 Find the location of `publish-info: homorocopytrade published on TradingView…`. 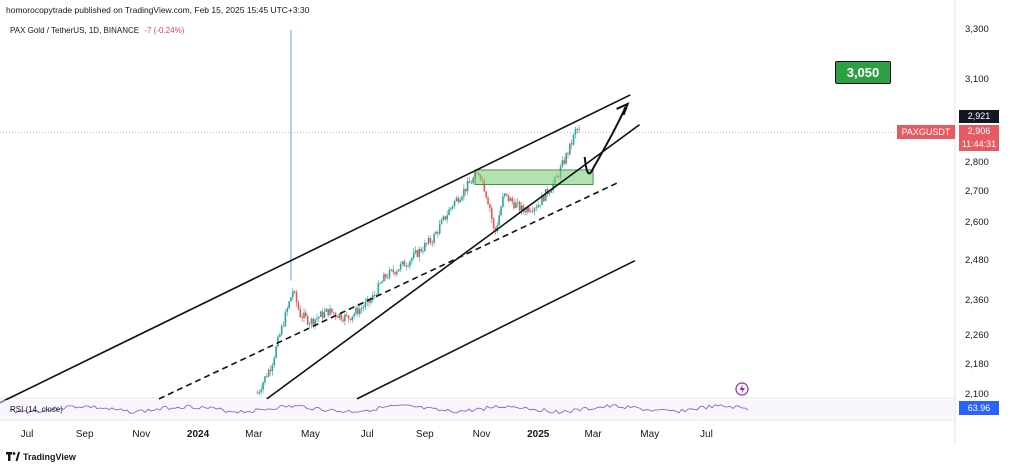

publish-info: homorocopytrade published on TradingView… is located at coordinates (158, 10).